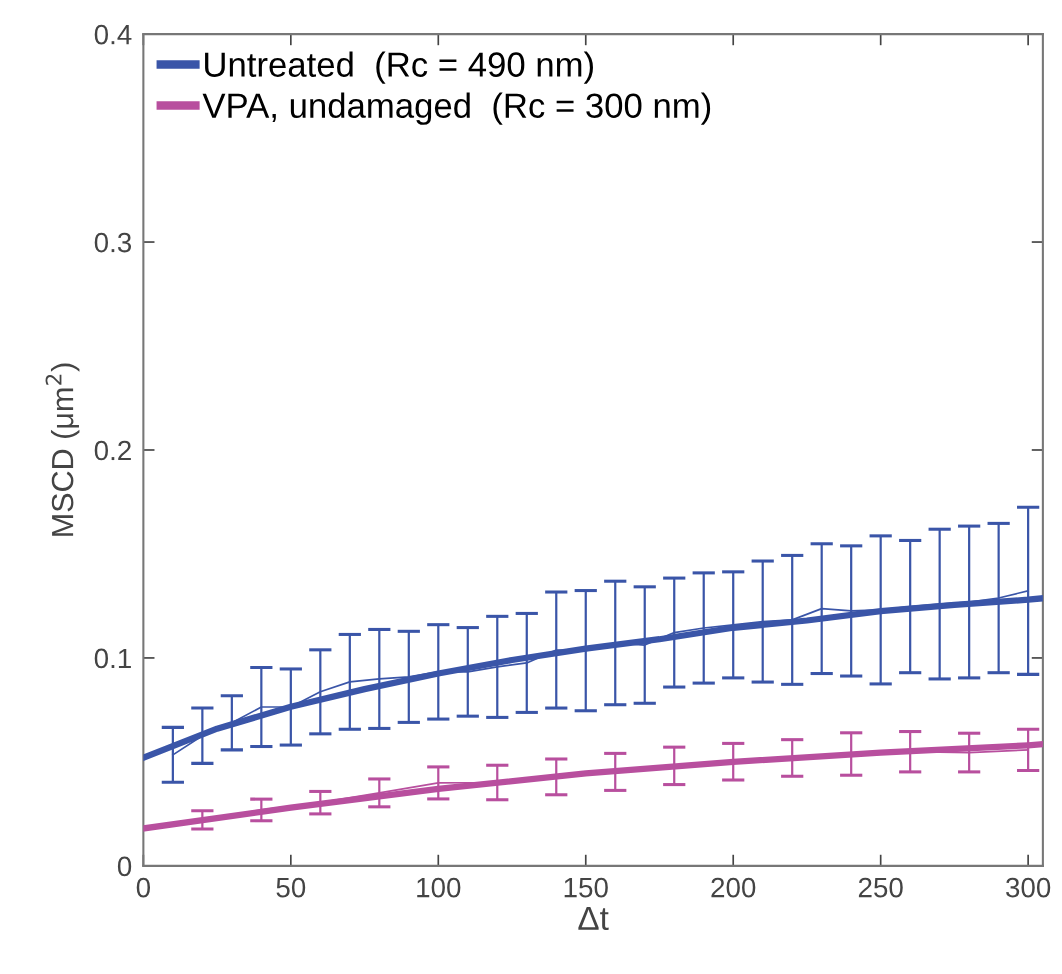 The image size is (1062, 974). I want to click on x-tick-label: 250, so click(880, 887).